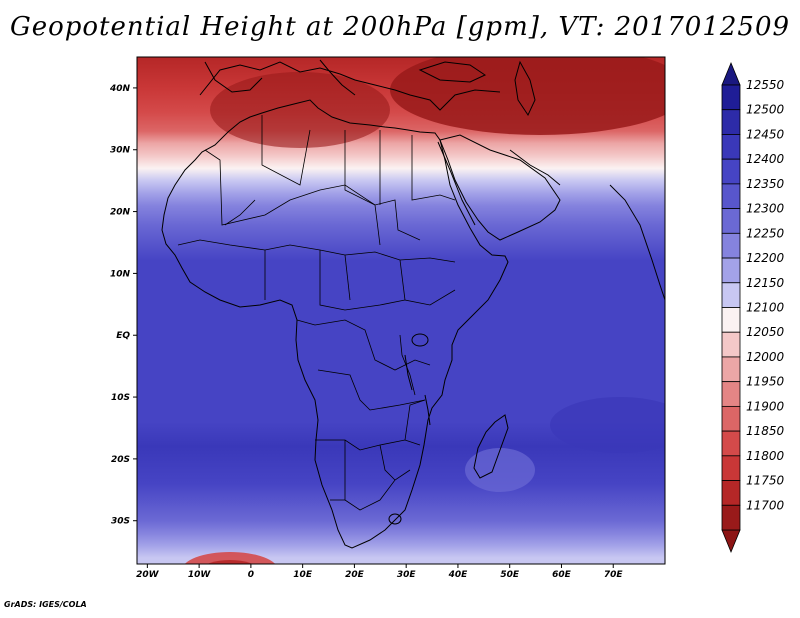 The height and width of the screenshot is (618, 800). I want to click on lake-malawi, so click(427, 410).